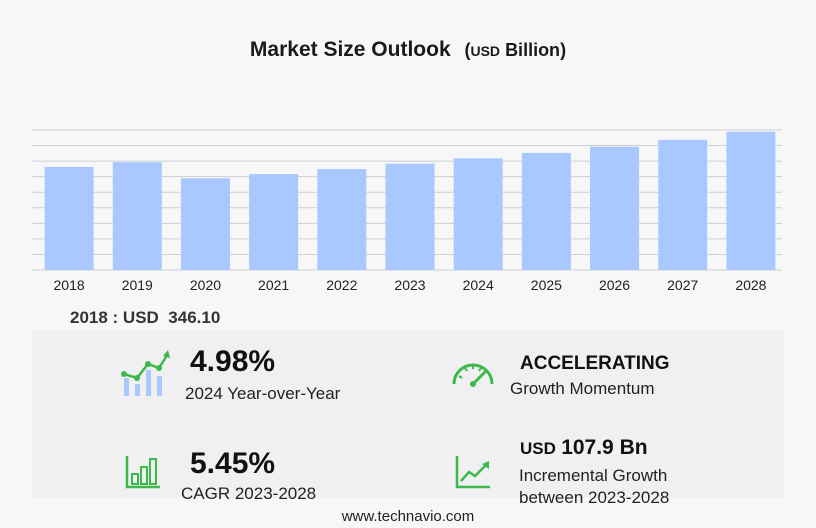 The height and width of the screenshot is (528, 816). I want to click on bar-2025, so click(546, 211).